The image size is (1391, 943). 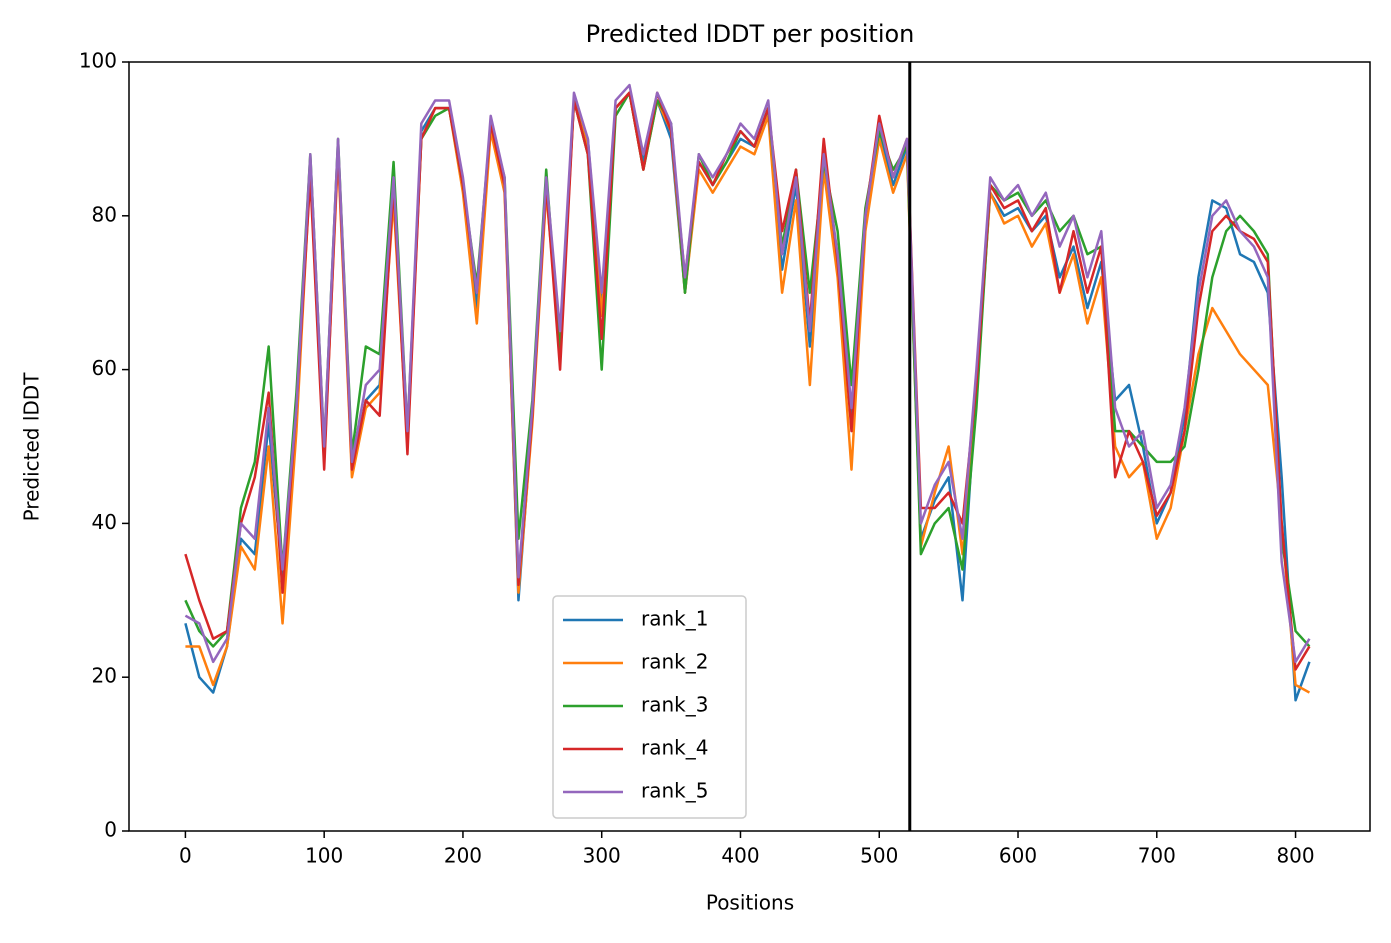 What do you see at coordinates (185, 856) in the screenshot?
I see `x-tick-label: 0` at bounding box center [185, 856].